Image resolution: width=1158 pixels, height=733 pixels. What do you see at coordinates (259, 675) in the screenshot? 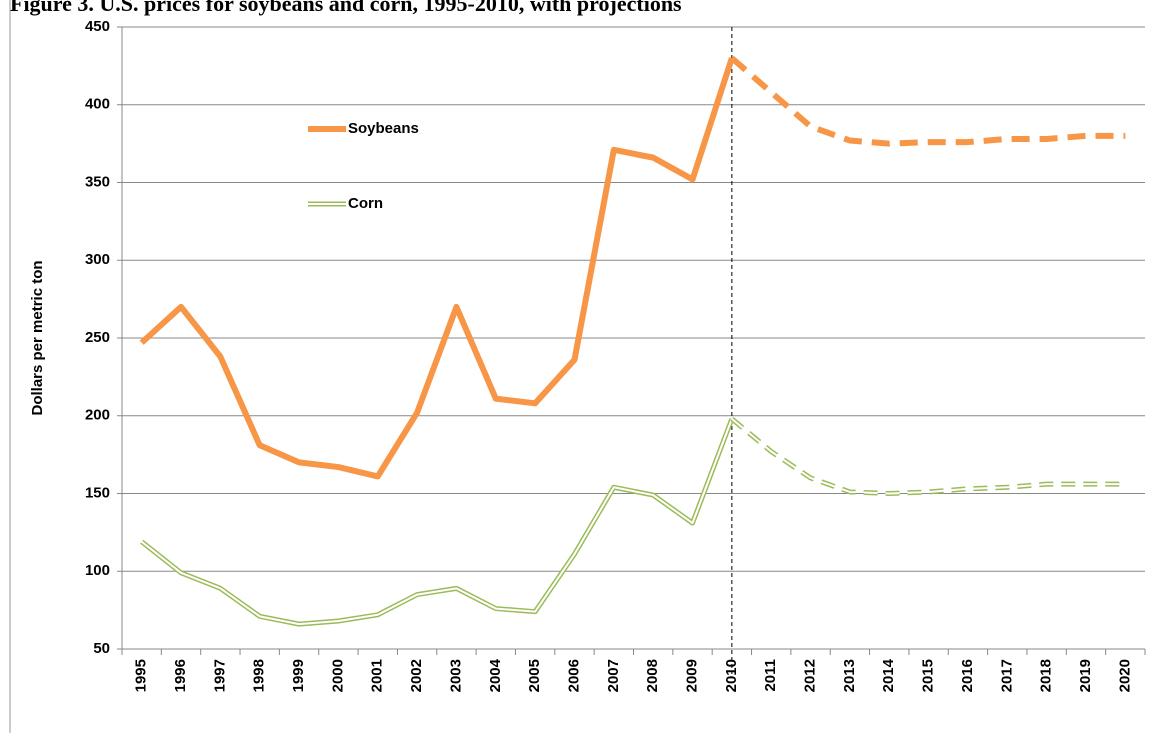
I see `x-tick-label: 1998` at bounding box center [259, 675].